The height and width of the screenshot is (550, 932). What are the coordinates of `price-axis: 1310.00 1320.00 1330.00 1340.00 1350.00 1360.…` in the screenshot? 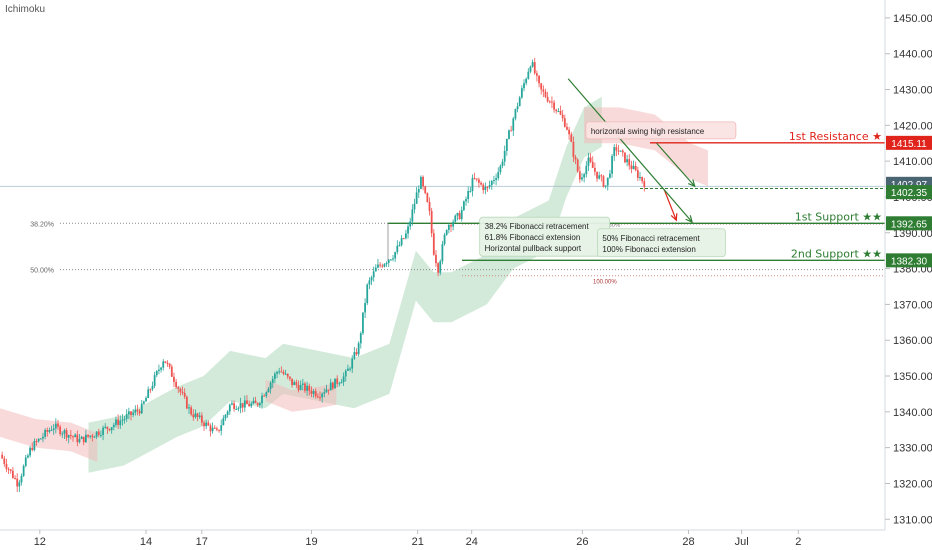 It's located at (908, 269).